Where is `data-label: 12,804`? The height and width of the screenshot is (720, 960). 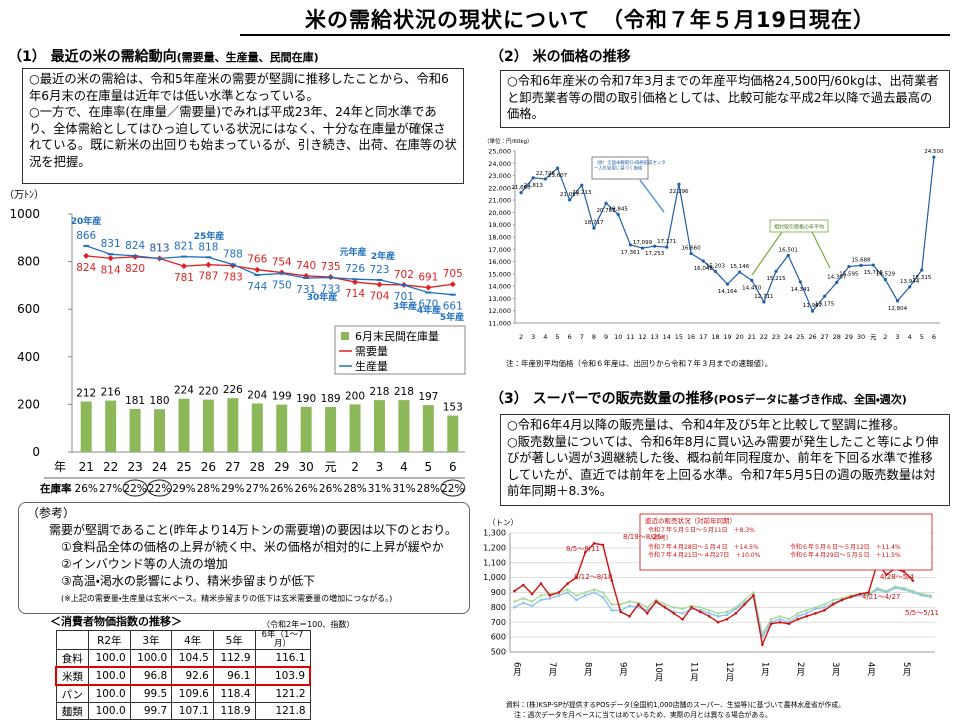 data-label: 12,804 is located at coordinates (898, 309).